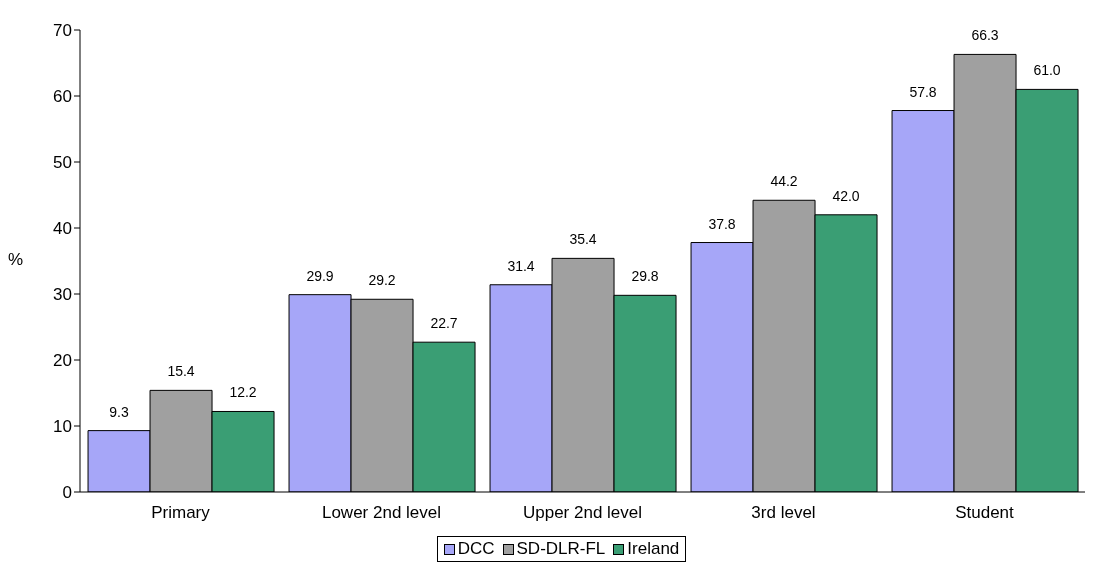  I want to click on data-label: 29.8, so click(645, 276).